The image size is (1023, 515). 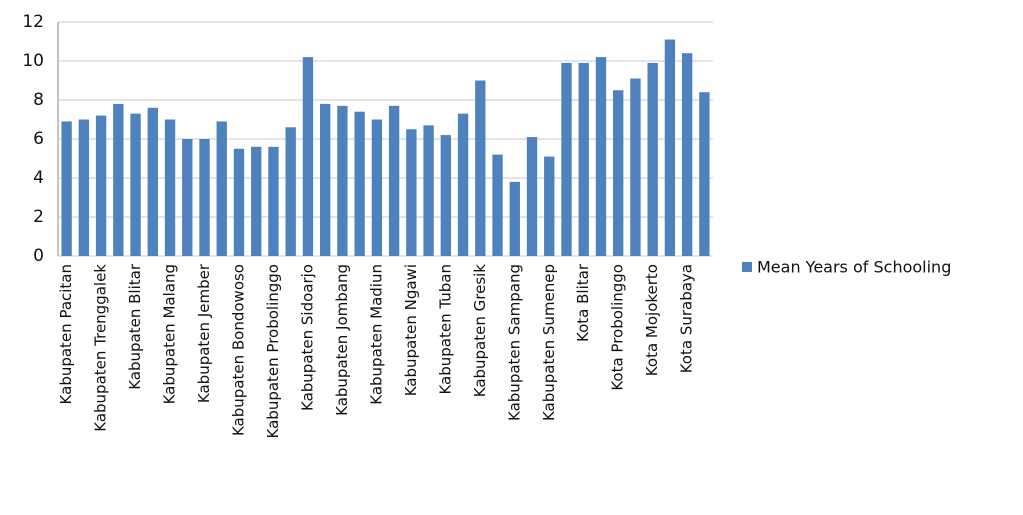 I want to click on y-tick-label: 2, so click(x=38, y=217).